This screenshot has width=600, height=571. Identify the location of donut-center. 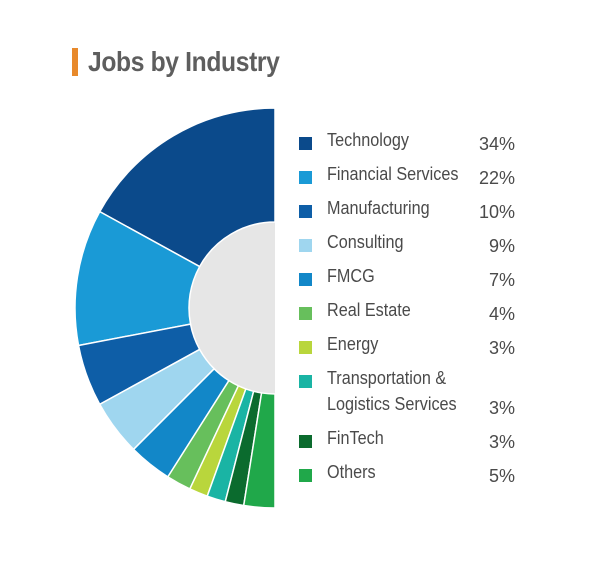
(232, 308).